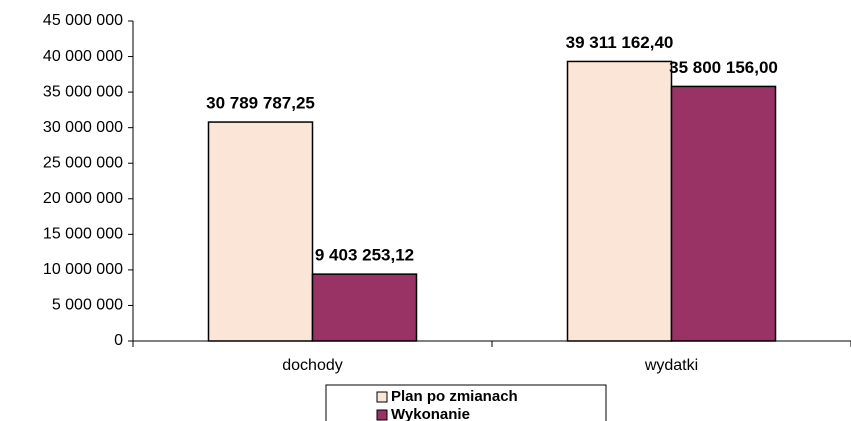 The image size is (851, 421). Describe the element at coordinates (364, 255) in the screenshot. I see `data-label: 9 403 253,12` at that location.